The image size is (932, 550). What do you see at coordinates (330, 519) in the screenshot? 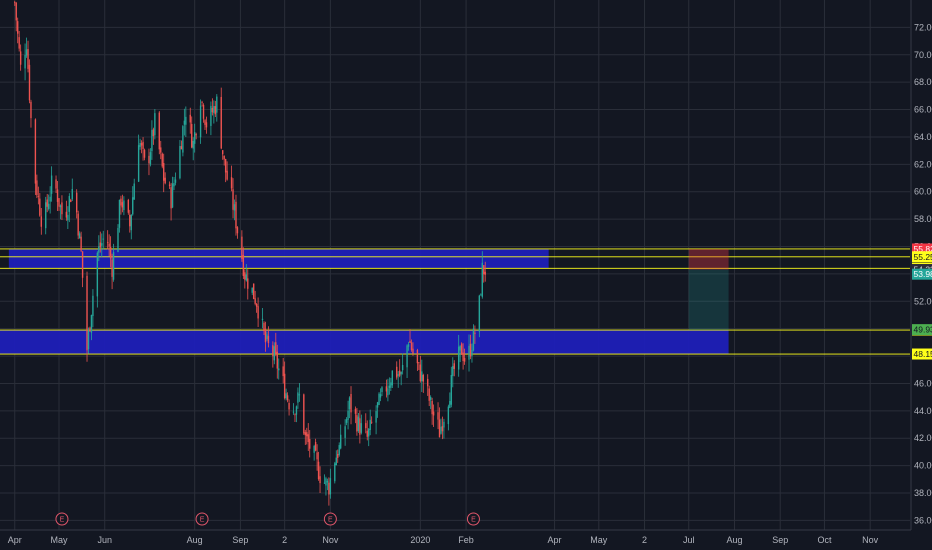
I see `earnings-marker: E` at bounding box center [330, 519].